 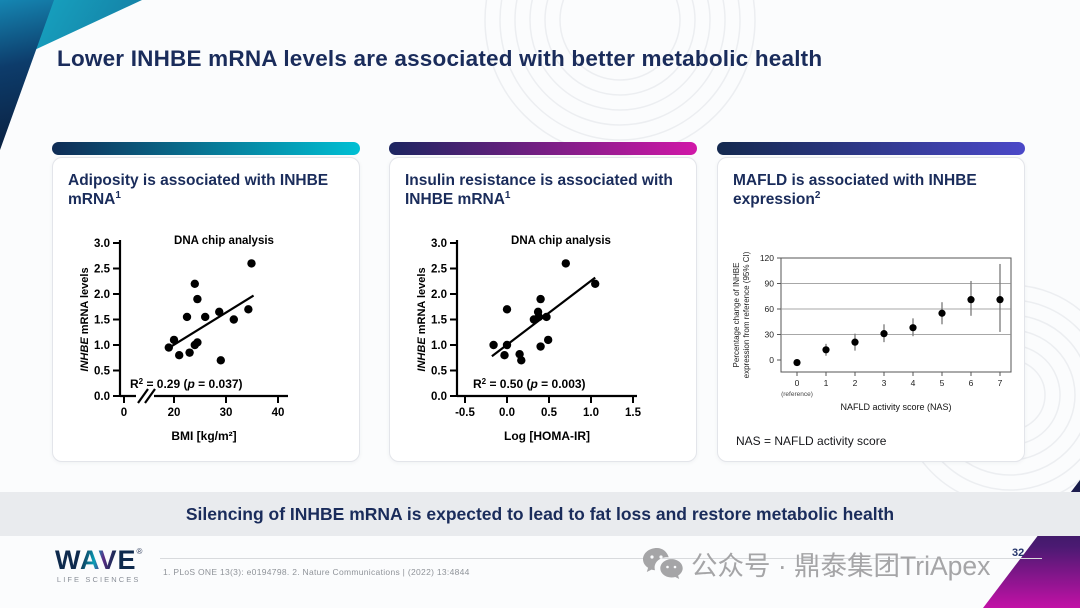 I want to click on svg-text: 40, so click(x=278, y=413).